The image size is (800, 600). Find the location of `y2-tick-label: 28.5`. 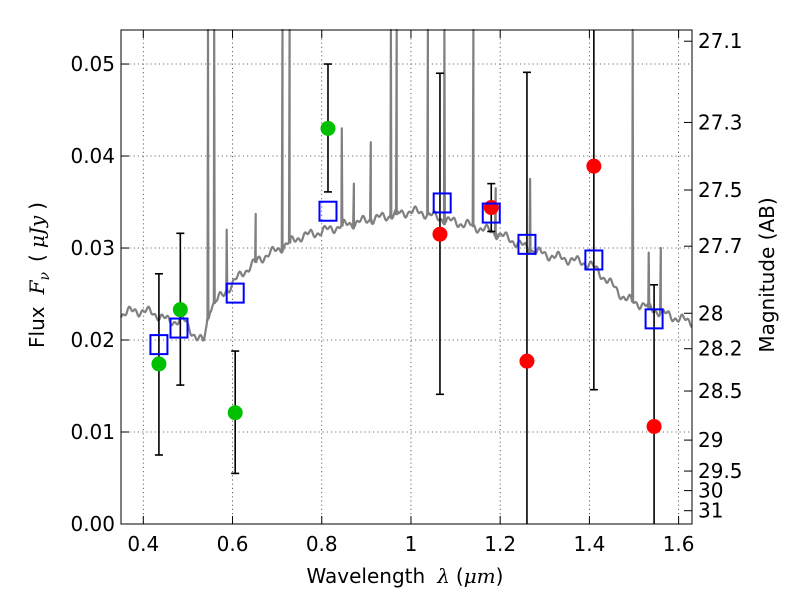

y2-tick-label: 28.5 is located at coordinates (720, 391).